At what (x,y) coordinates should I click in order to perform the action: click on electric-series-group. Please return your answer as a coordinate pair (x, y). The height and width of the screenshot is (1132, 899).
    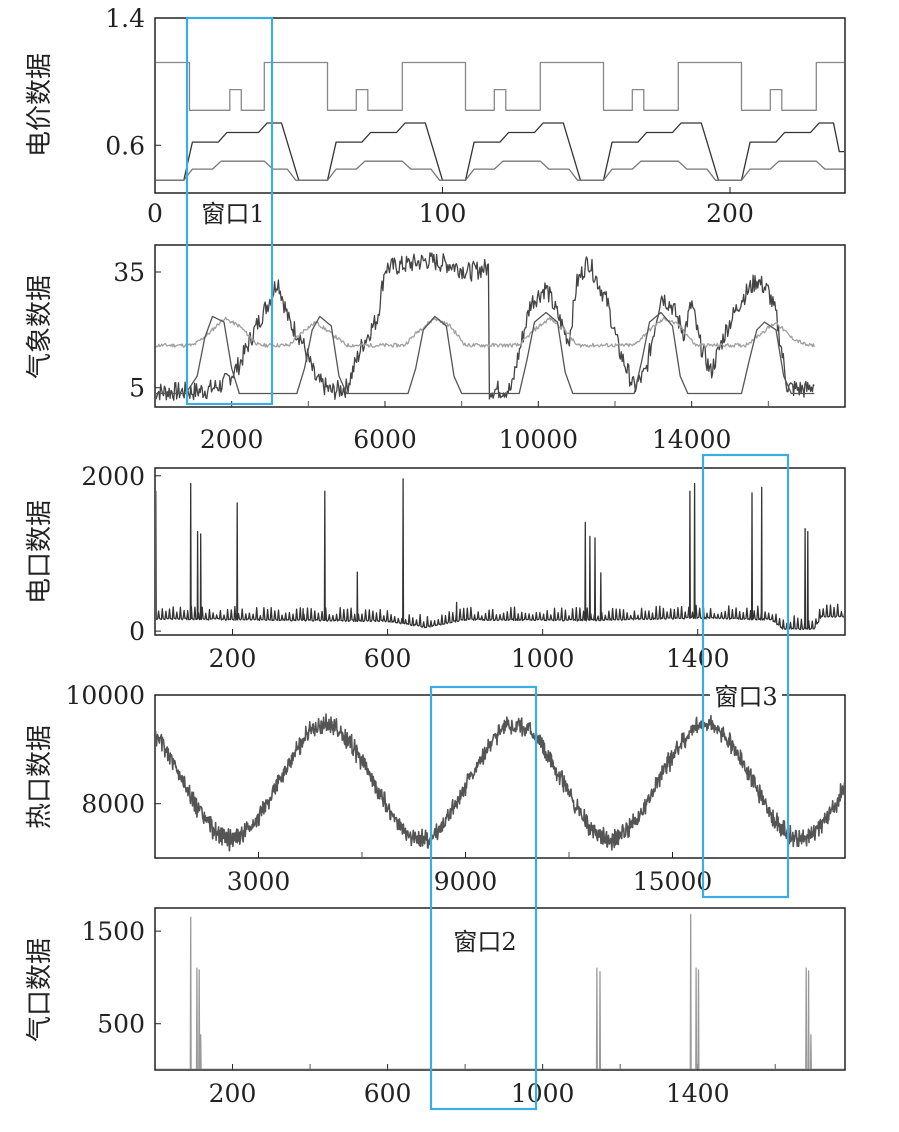
    Looking at the image, I should click on (500, 554).